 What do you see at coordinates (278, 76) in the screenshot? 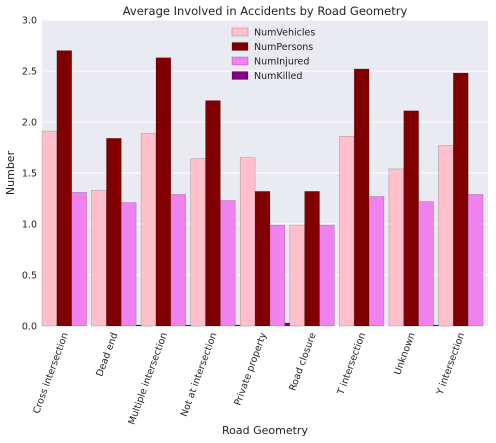
I see `legend-label: NumKilled` at bounding box center [278, 76].